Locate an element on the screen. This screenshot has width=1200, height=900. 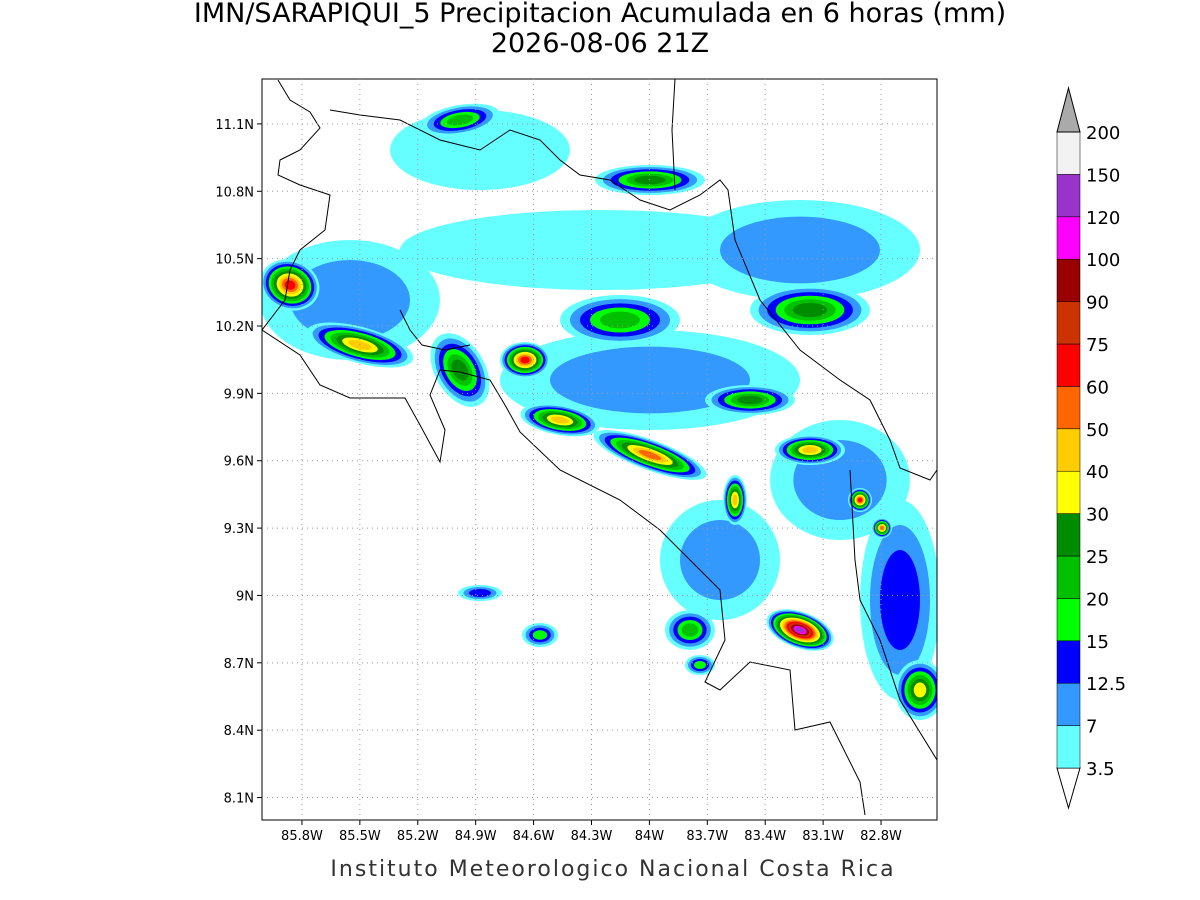
colorbar-label: 120 is located at coordinates (1103, 218).